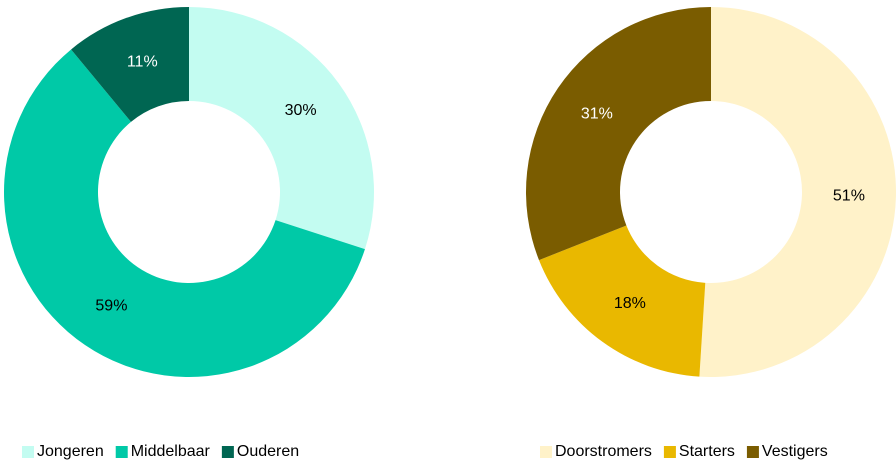 This screenshot has height=464, width=896. What do you see at coordinates (795, 451) in the screenshot?
I see `legend-label: Vestigers` at bounding box center [795, 451].